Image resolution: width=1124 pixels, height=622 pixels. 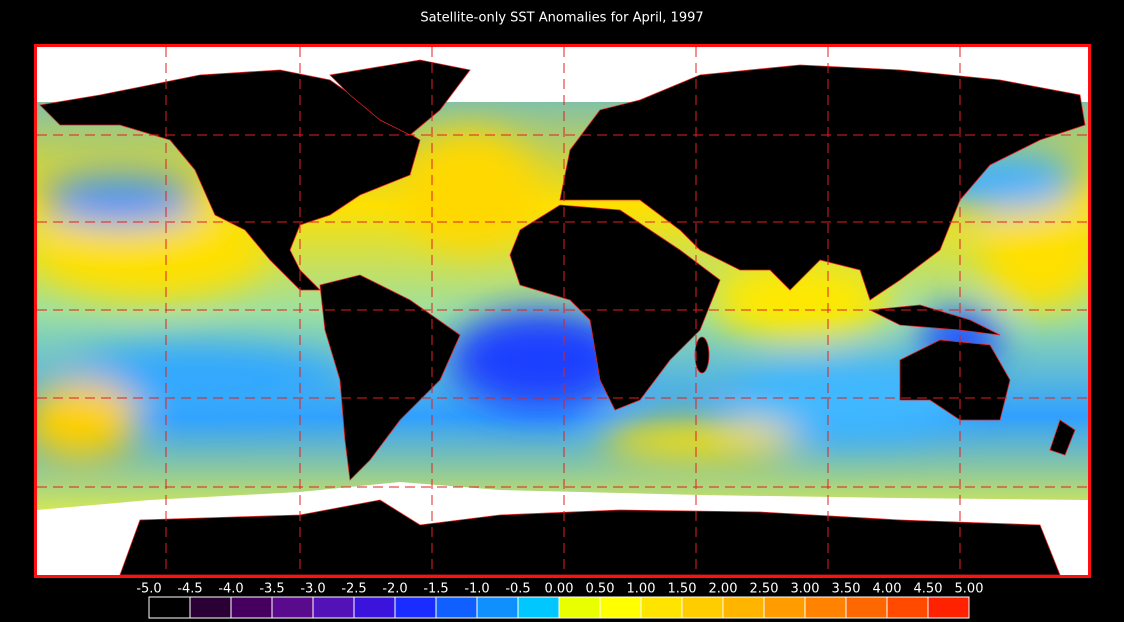 What do you see at coordinates (682, 589) in the screenshot?
I see `colorbar-label: 1.50` at bounding box center [682, 589].